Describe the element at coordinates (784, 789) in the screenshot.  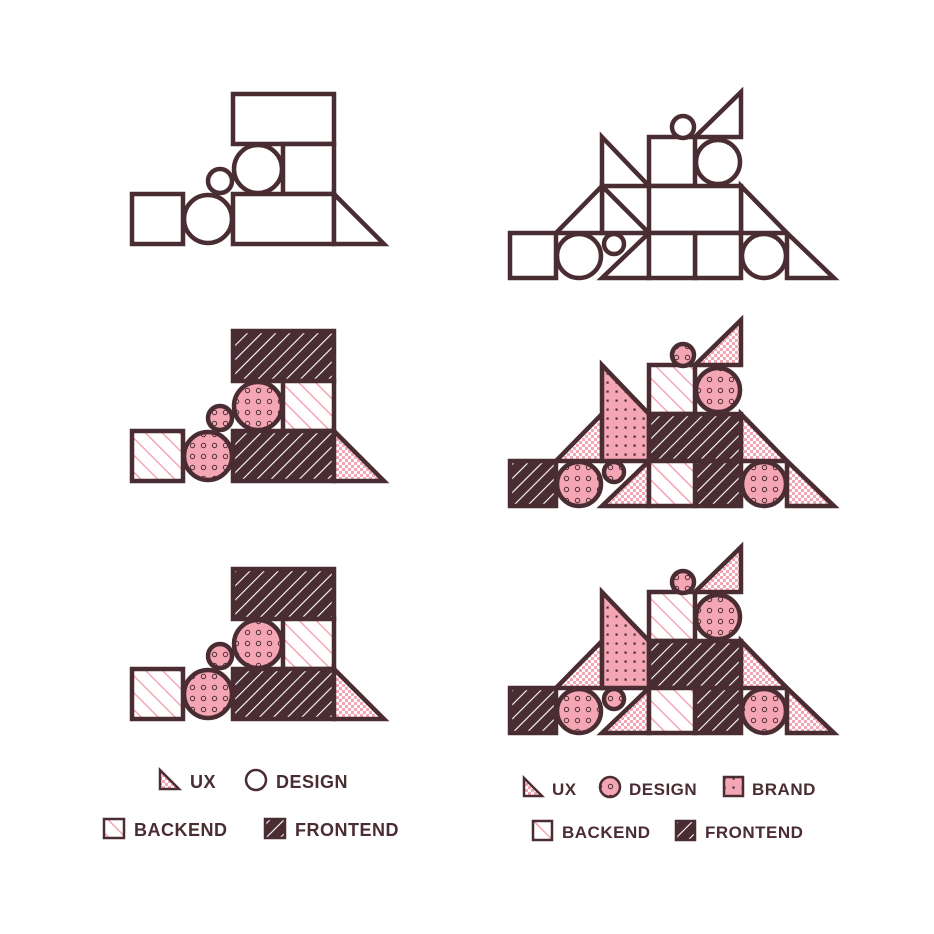
I see `legend-brand-label: BRAND` at that location.